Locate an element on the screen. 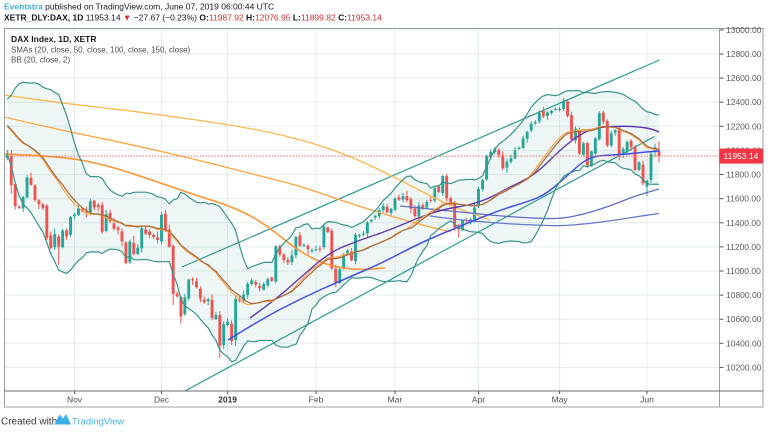  svg-text: May is located at coordinates (560, 400).